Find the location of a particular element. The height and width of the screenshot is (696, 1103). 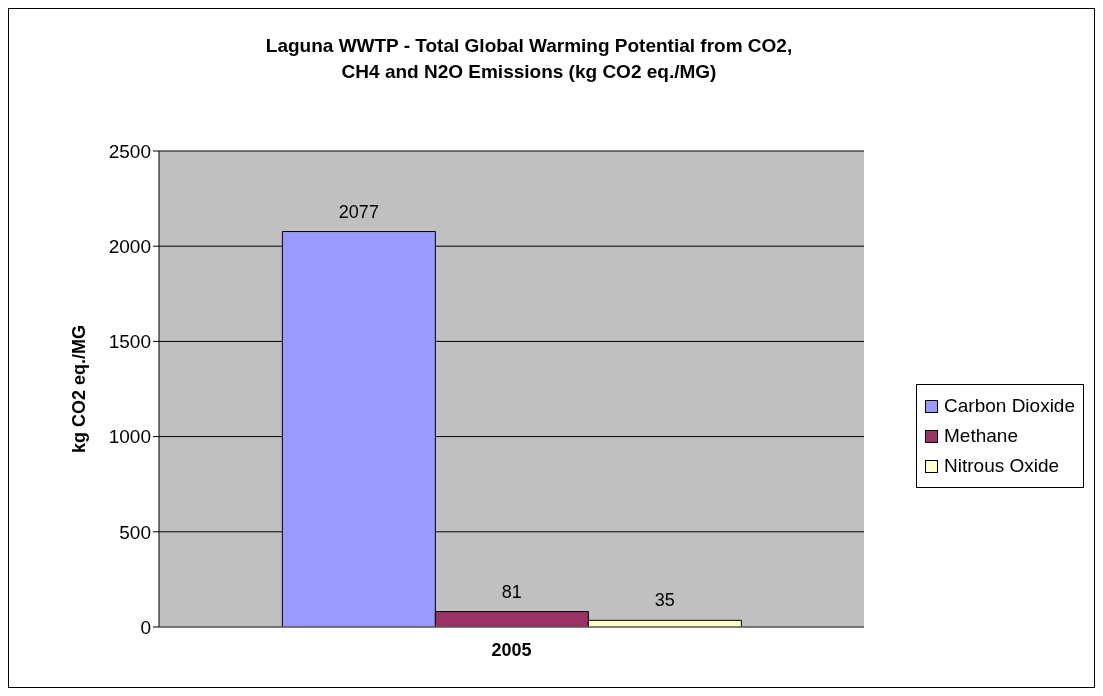

y-tick-label: 1000 is located at coordinates (129, 437).